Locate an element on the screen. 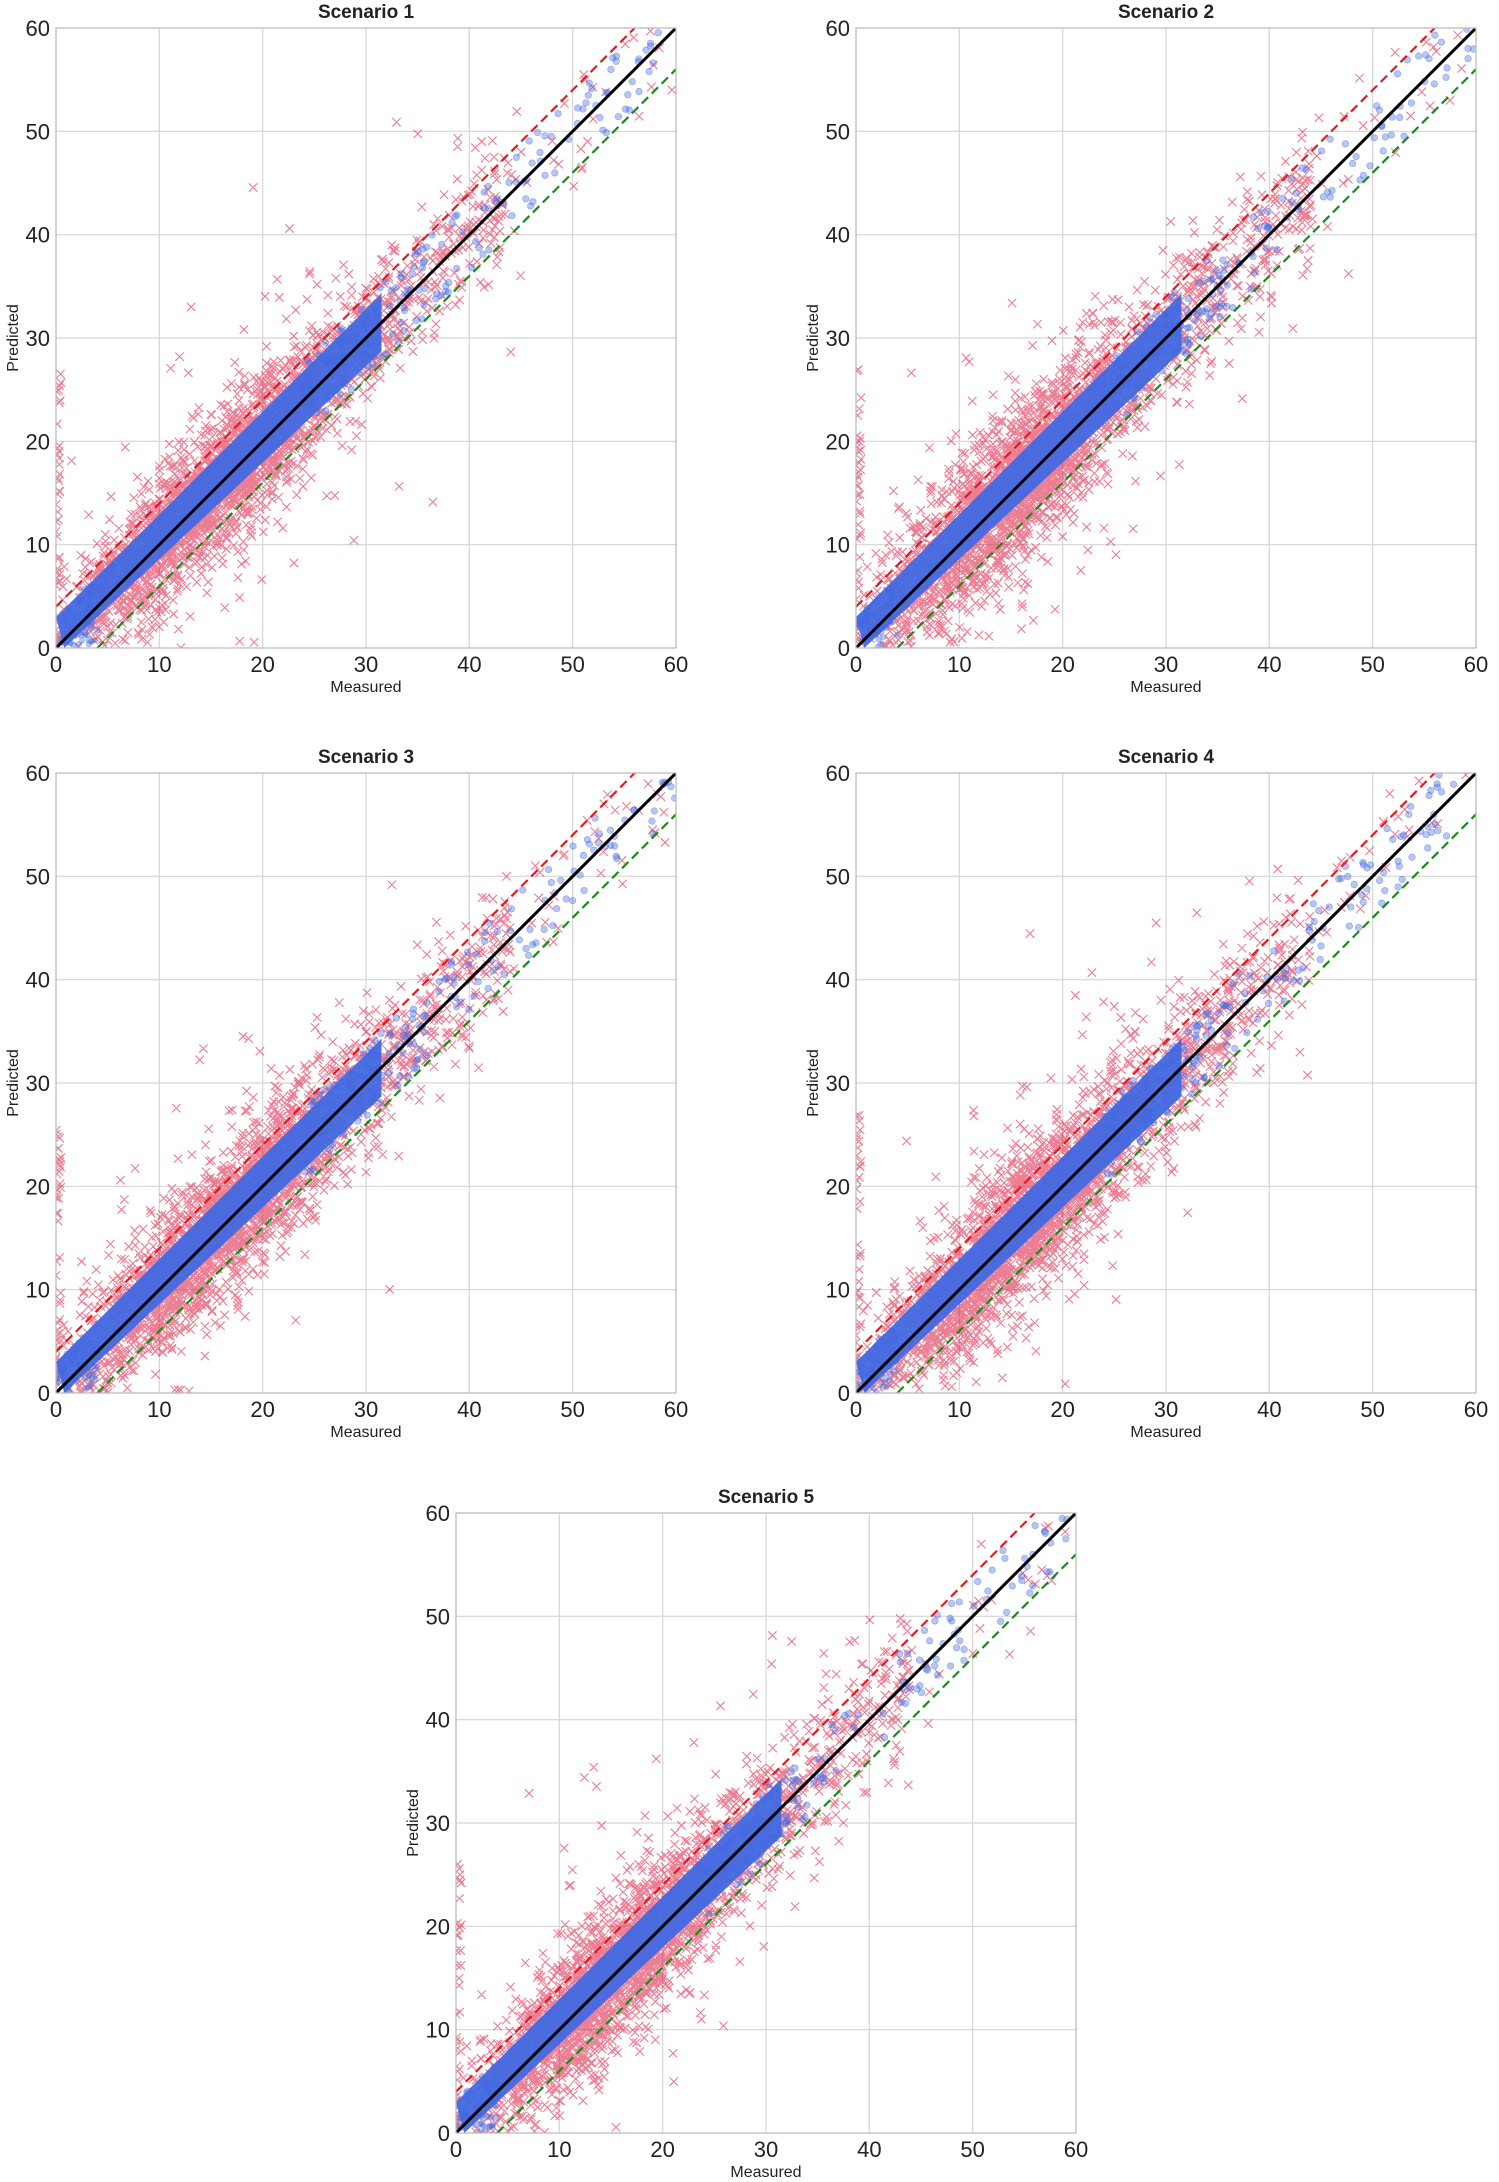 Image resolution: width=1499 pixels, height=2182 pixels. reference-lines is located at coordinates (366, 1083).